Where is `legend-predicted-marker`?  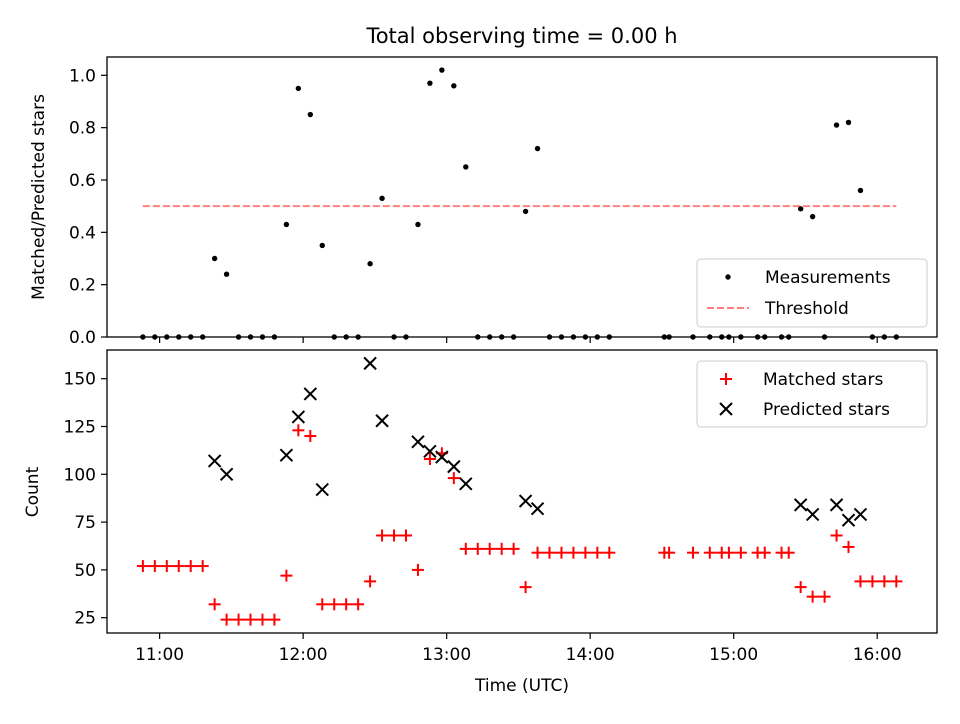 legend-predicted-marker is located at coordinates (726, 409).